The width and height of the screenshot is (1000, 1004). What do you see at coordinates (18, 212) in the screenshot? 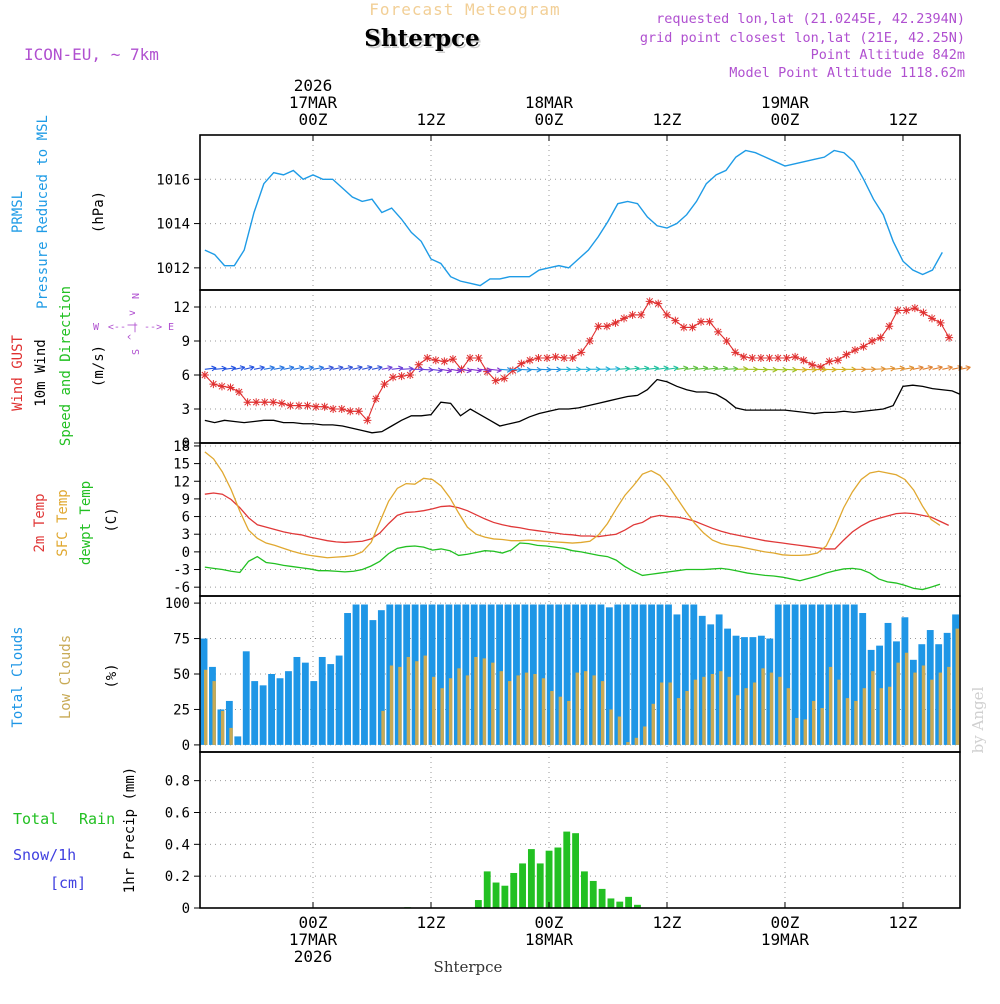
I see `pressure-label-prmsl: PRMSL` at bounding box center [18, 212].